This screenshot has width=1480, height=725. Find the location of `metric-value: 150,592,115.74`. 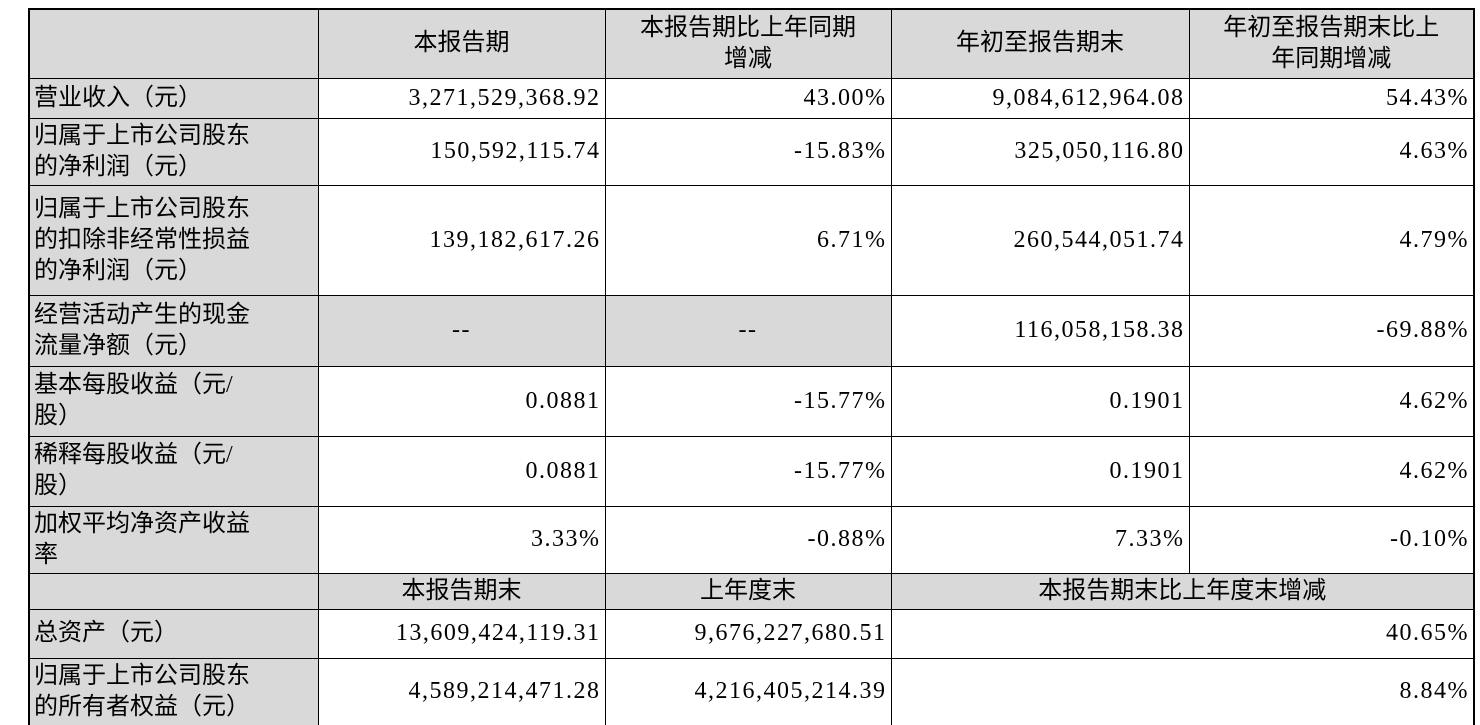

metric-value: 150,592,115.74 is located at coordinates (461, 151).